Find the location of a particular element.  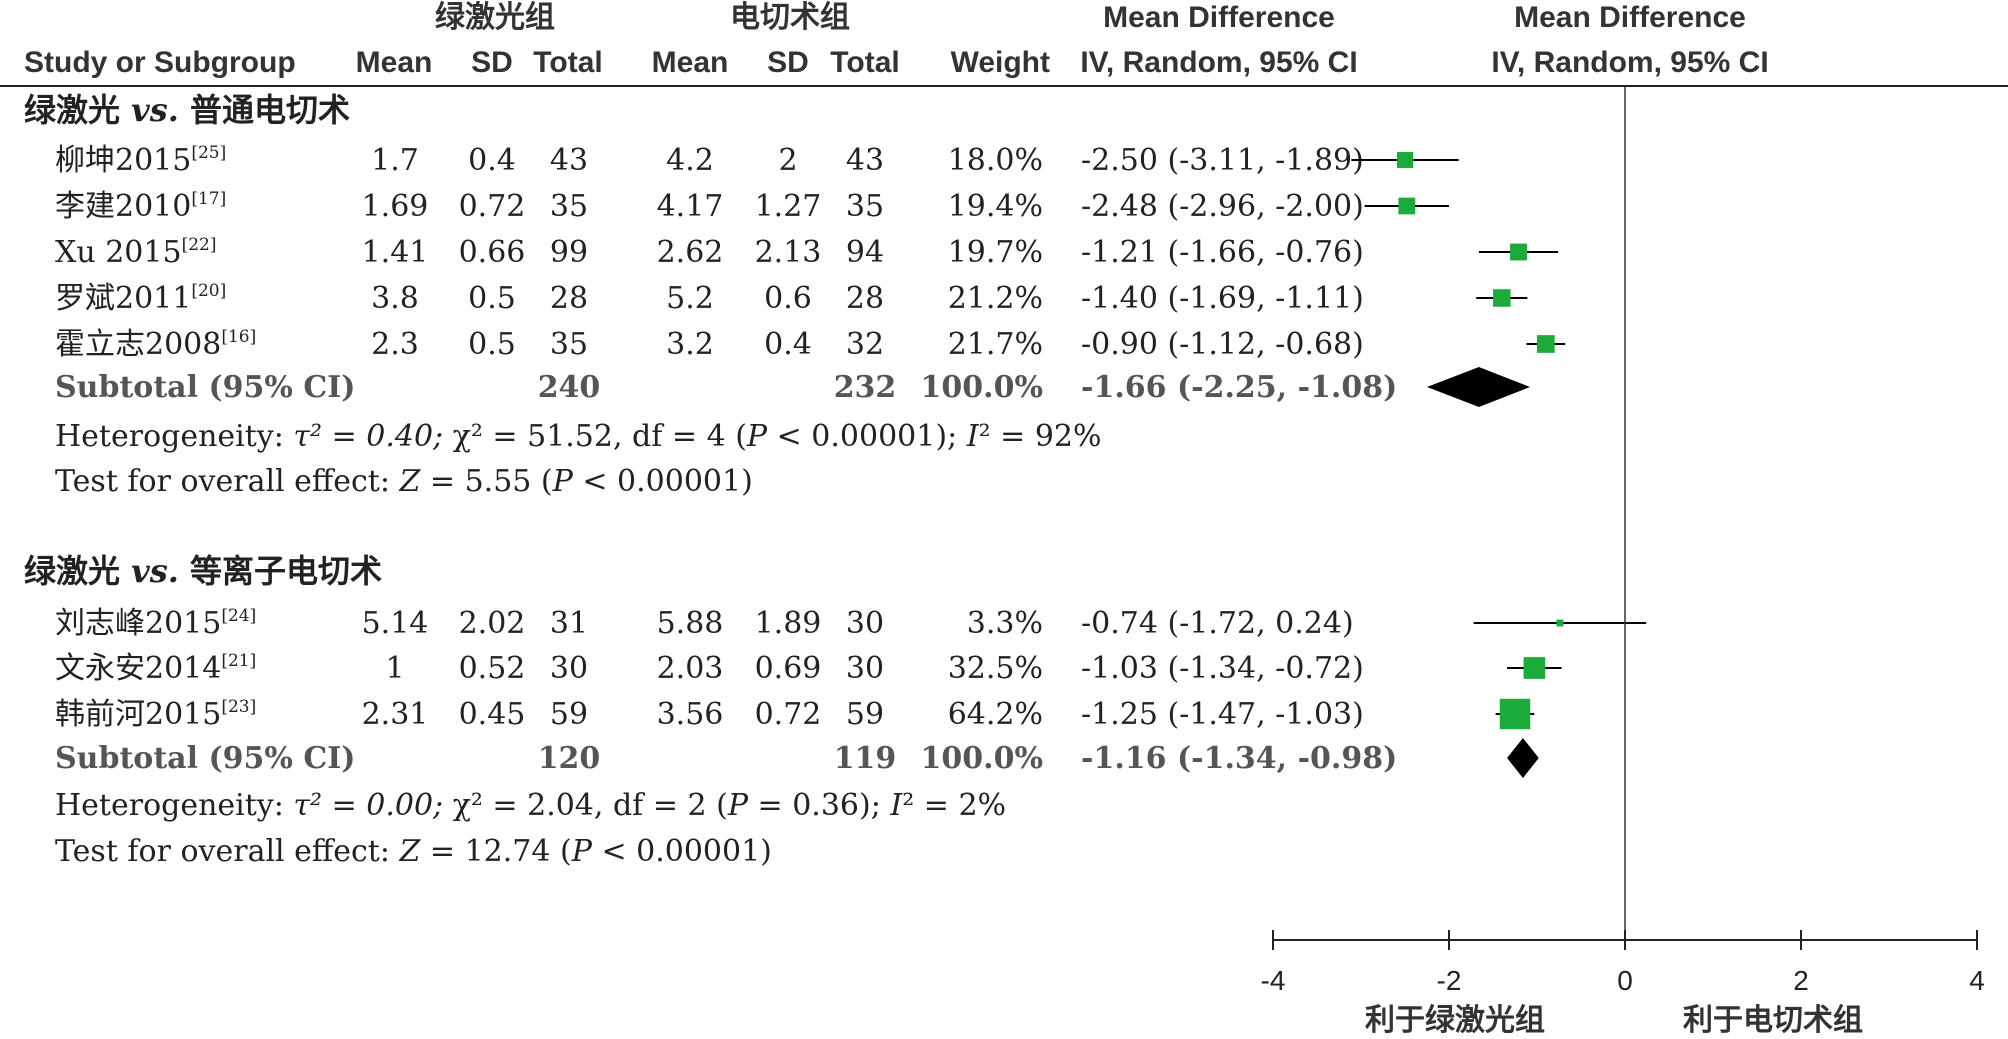

cell-mean2: 4.2 is located at coordinates (690, 160).